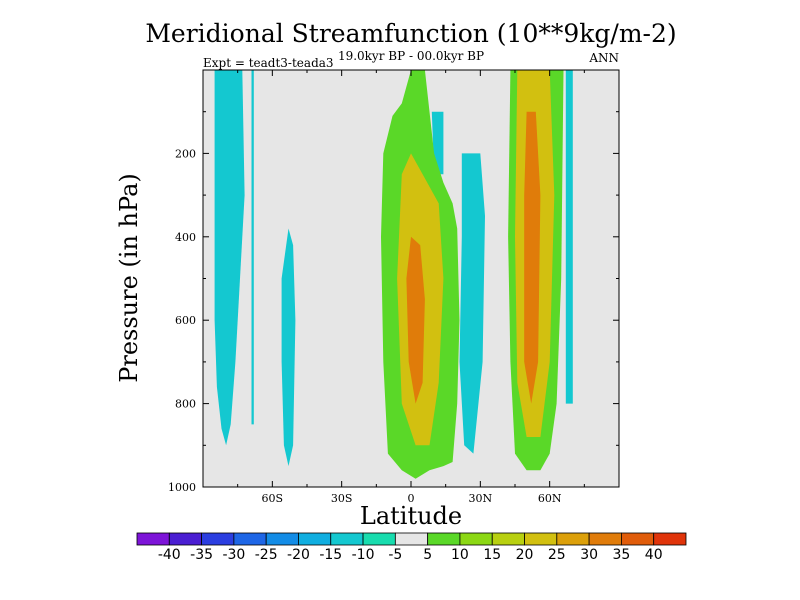 Image resolution: width=800 pixels, height=600 pixels. What do you see at coordinates (603, 58) in the screenshot?
I see `season-label: ANN` at bounding box center [603, 58].